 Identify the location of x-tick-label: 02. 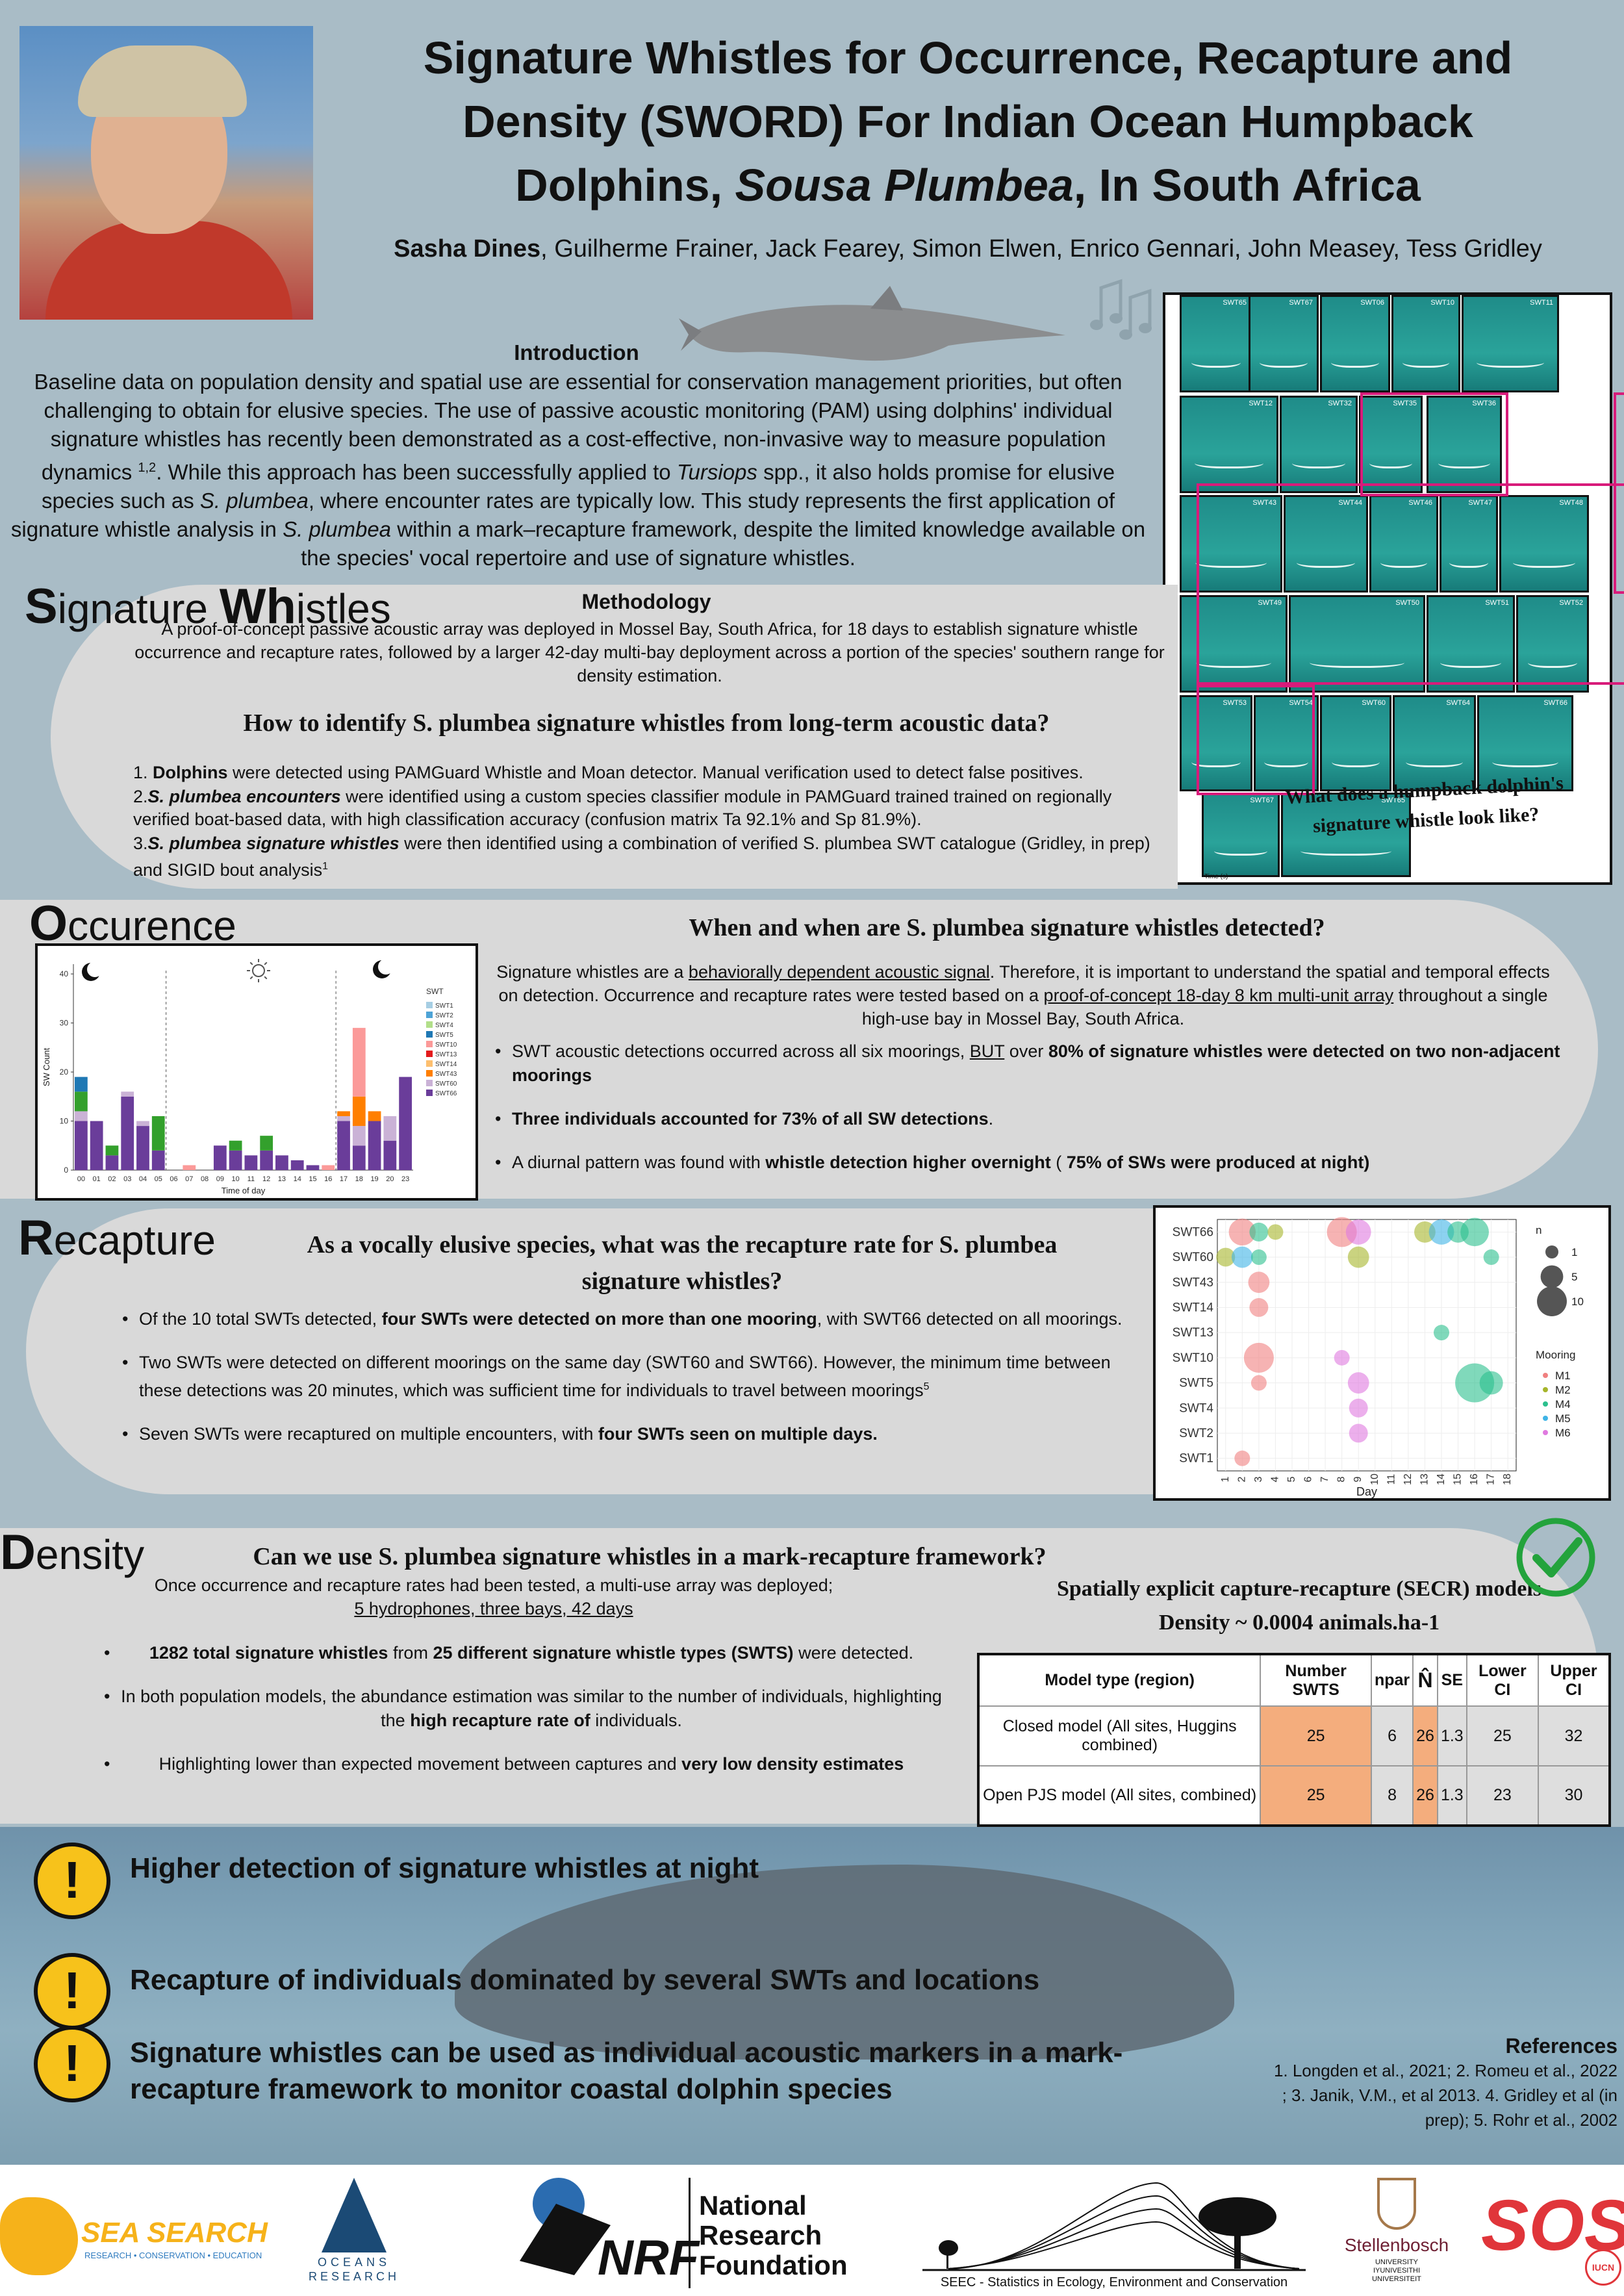
(112, 1179).